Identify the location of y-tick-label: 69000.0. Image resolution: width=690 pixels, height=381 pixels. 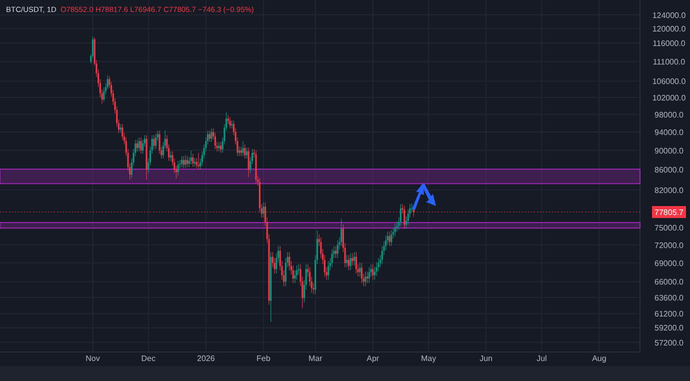
(669, 263).